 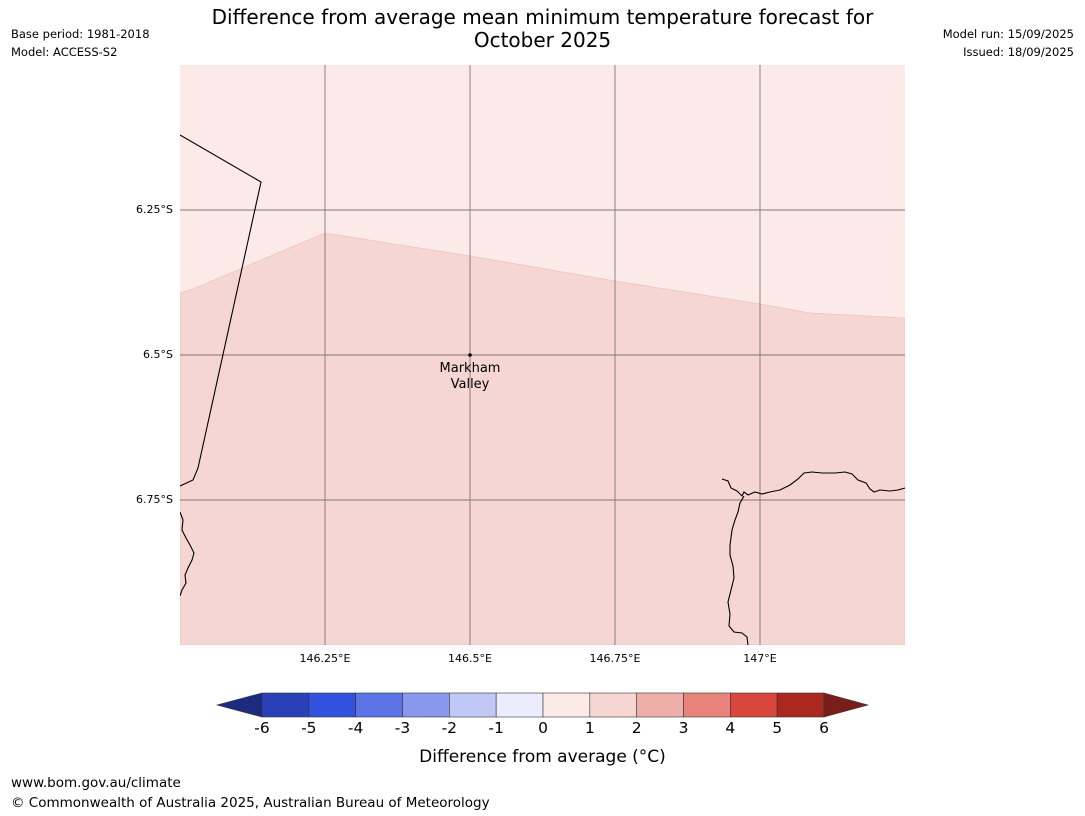 I want to click on place-name-line-2: Valley, so click(x=470, y=384).